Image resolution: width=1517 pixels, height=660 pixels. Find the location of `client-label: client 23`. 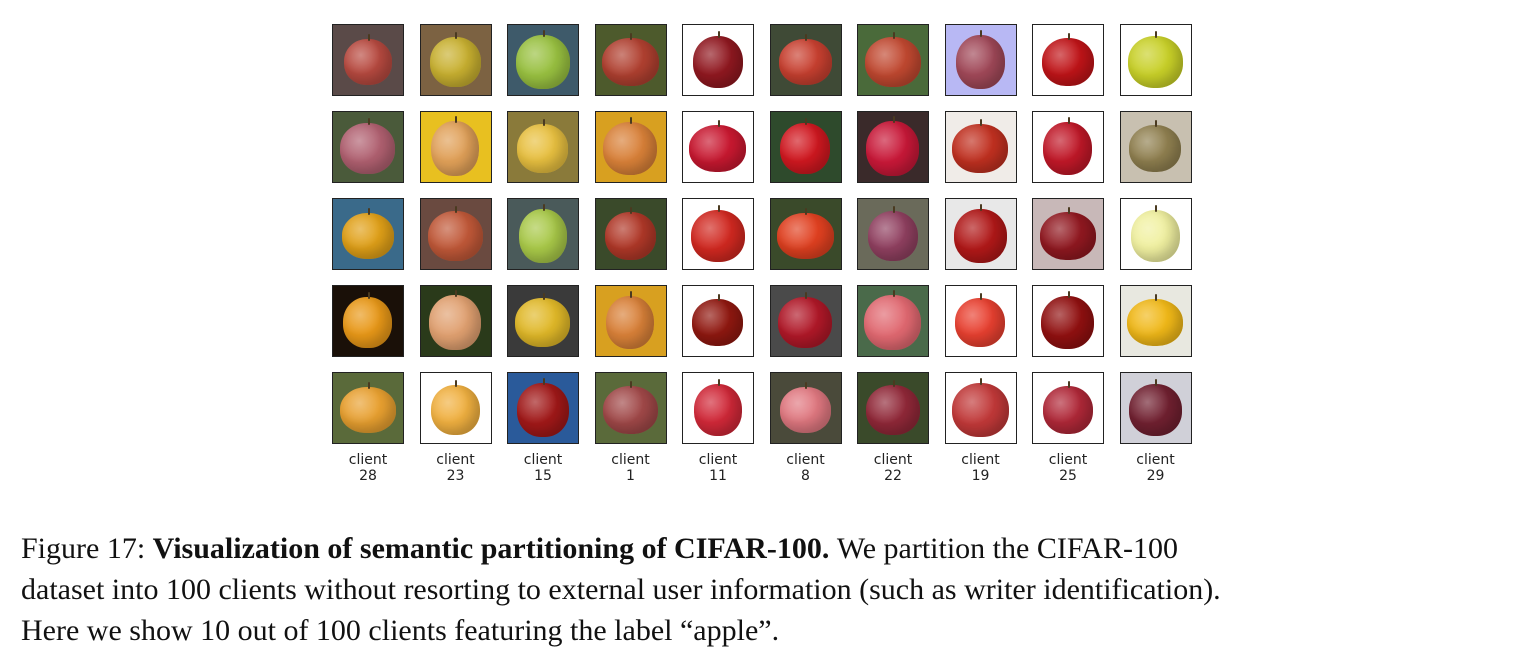

client-label: client 23 is located at coordinates (456, 468).